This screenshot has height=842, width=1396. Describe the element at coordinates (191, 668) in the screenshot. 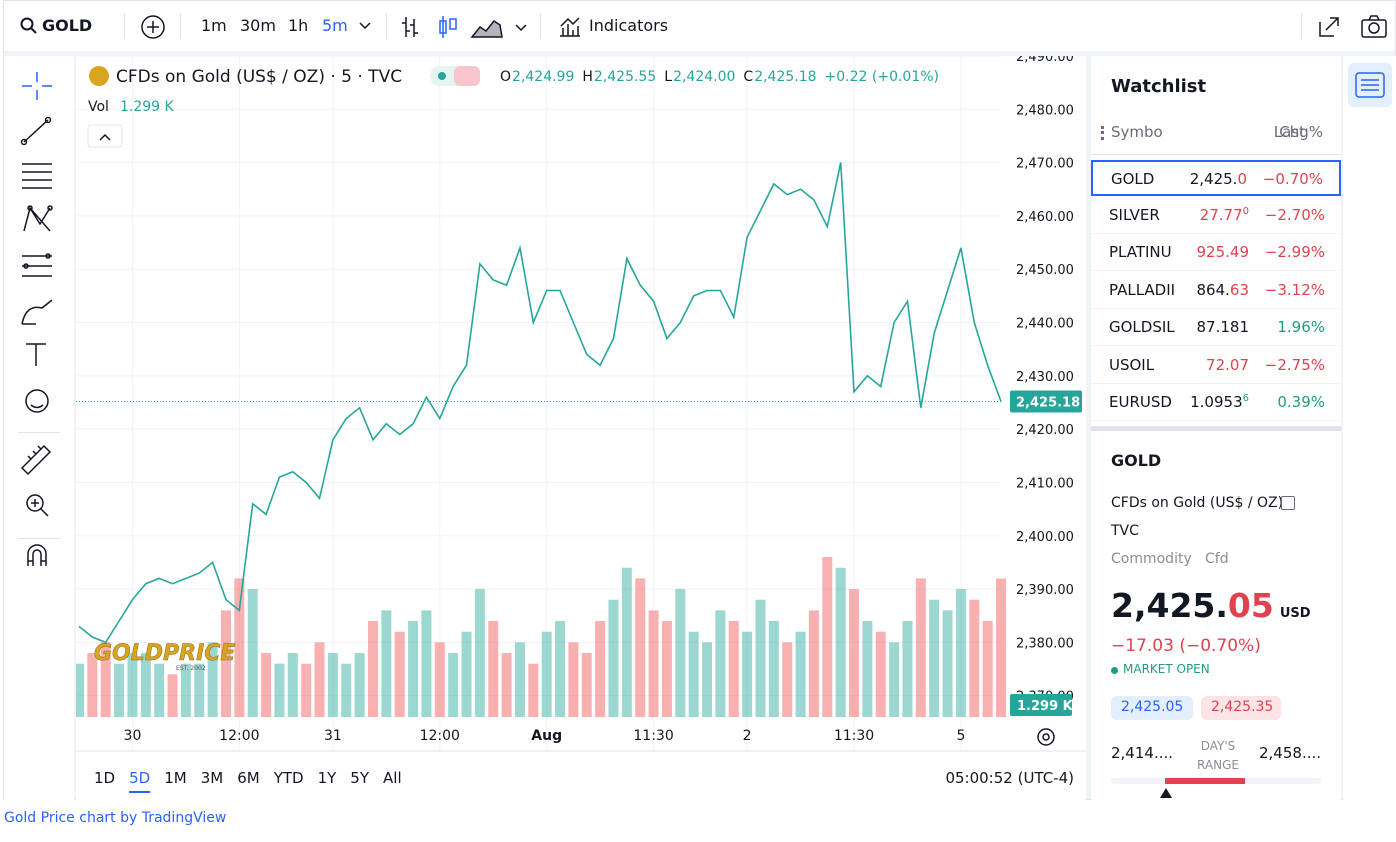

I see `watermark-sub: EST. 2002` at that location.